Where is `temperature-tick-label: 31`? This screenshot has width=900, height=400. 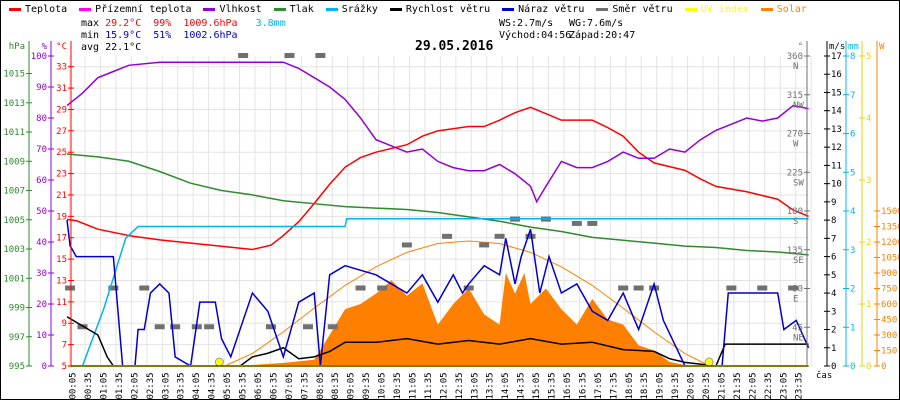
temperature-tick-label: 31 is located at coordinates (61, 89).